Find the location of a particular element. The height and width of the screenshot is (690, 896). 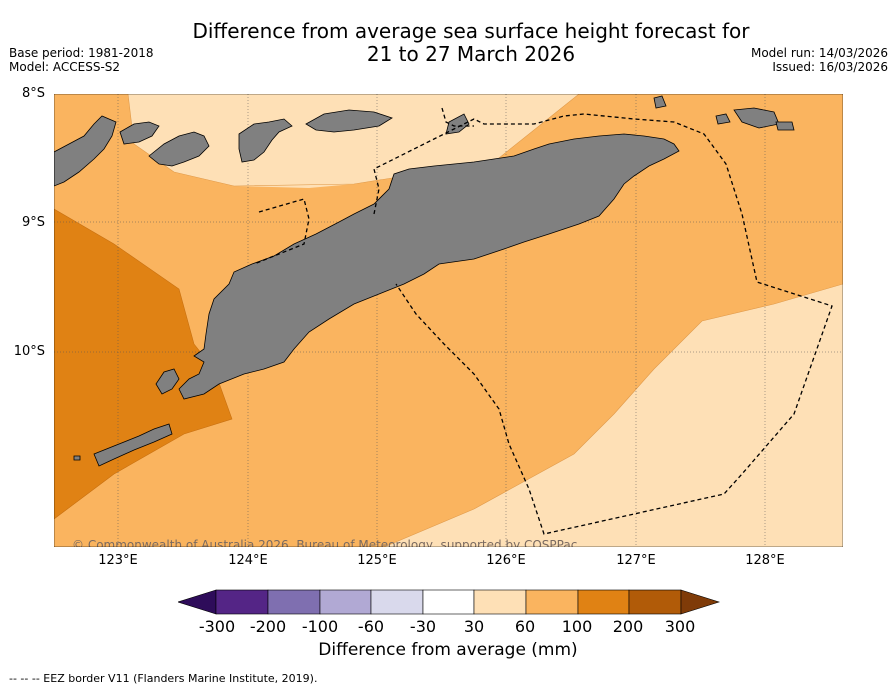

colorbar is located at coordinates (449, 602).